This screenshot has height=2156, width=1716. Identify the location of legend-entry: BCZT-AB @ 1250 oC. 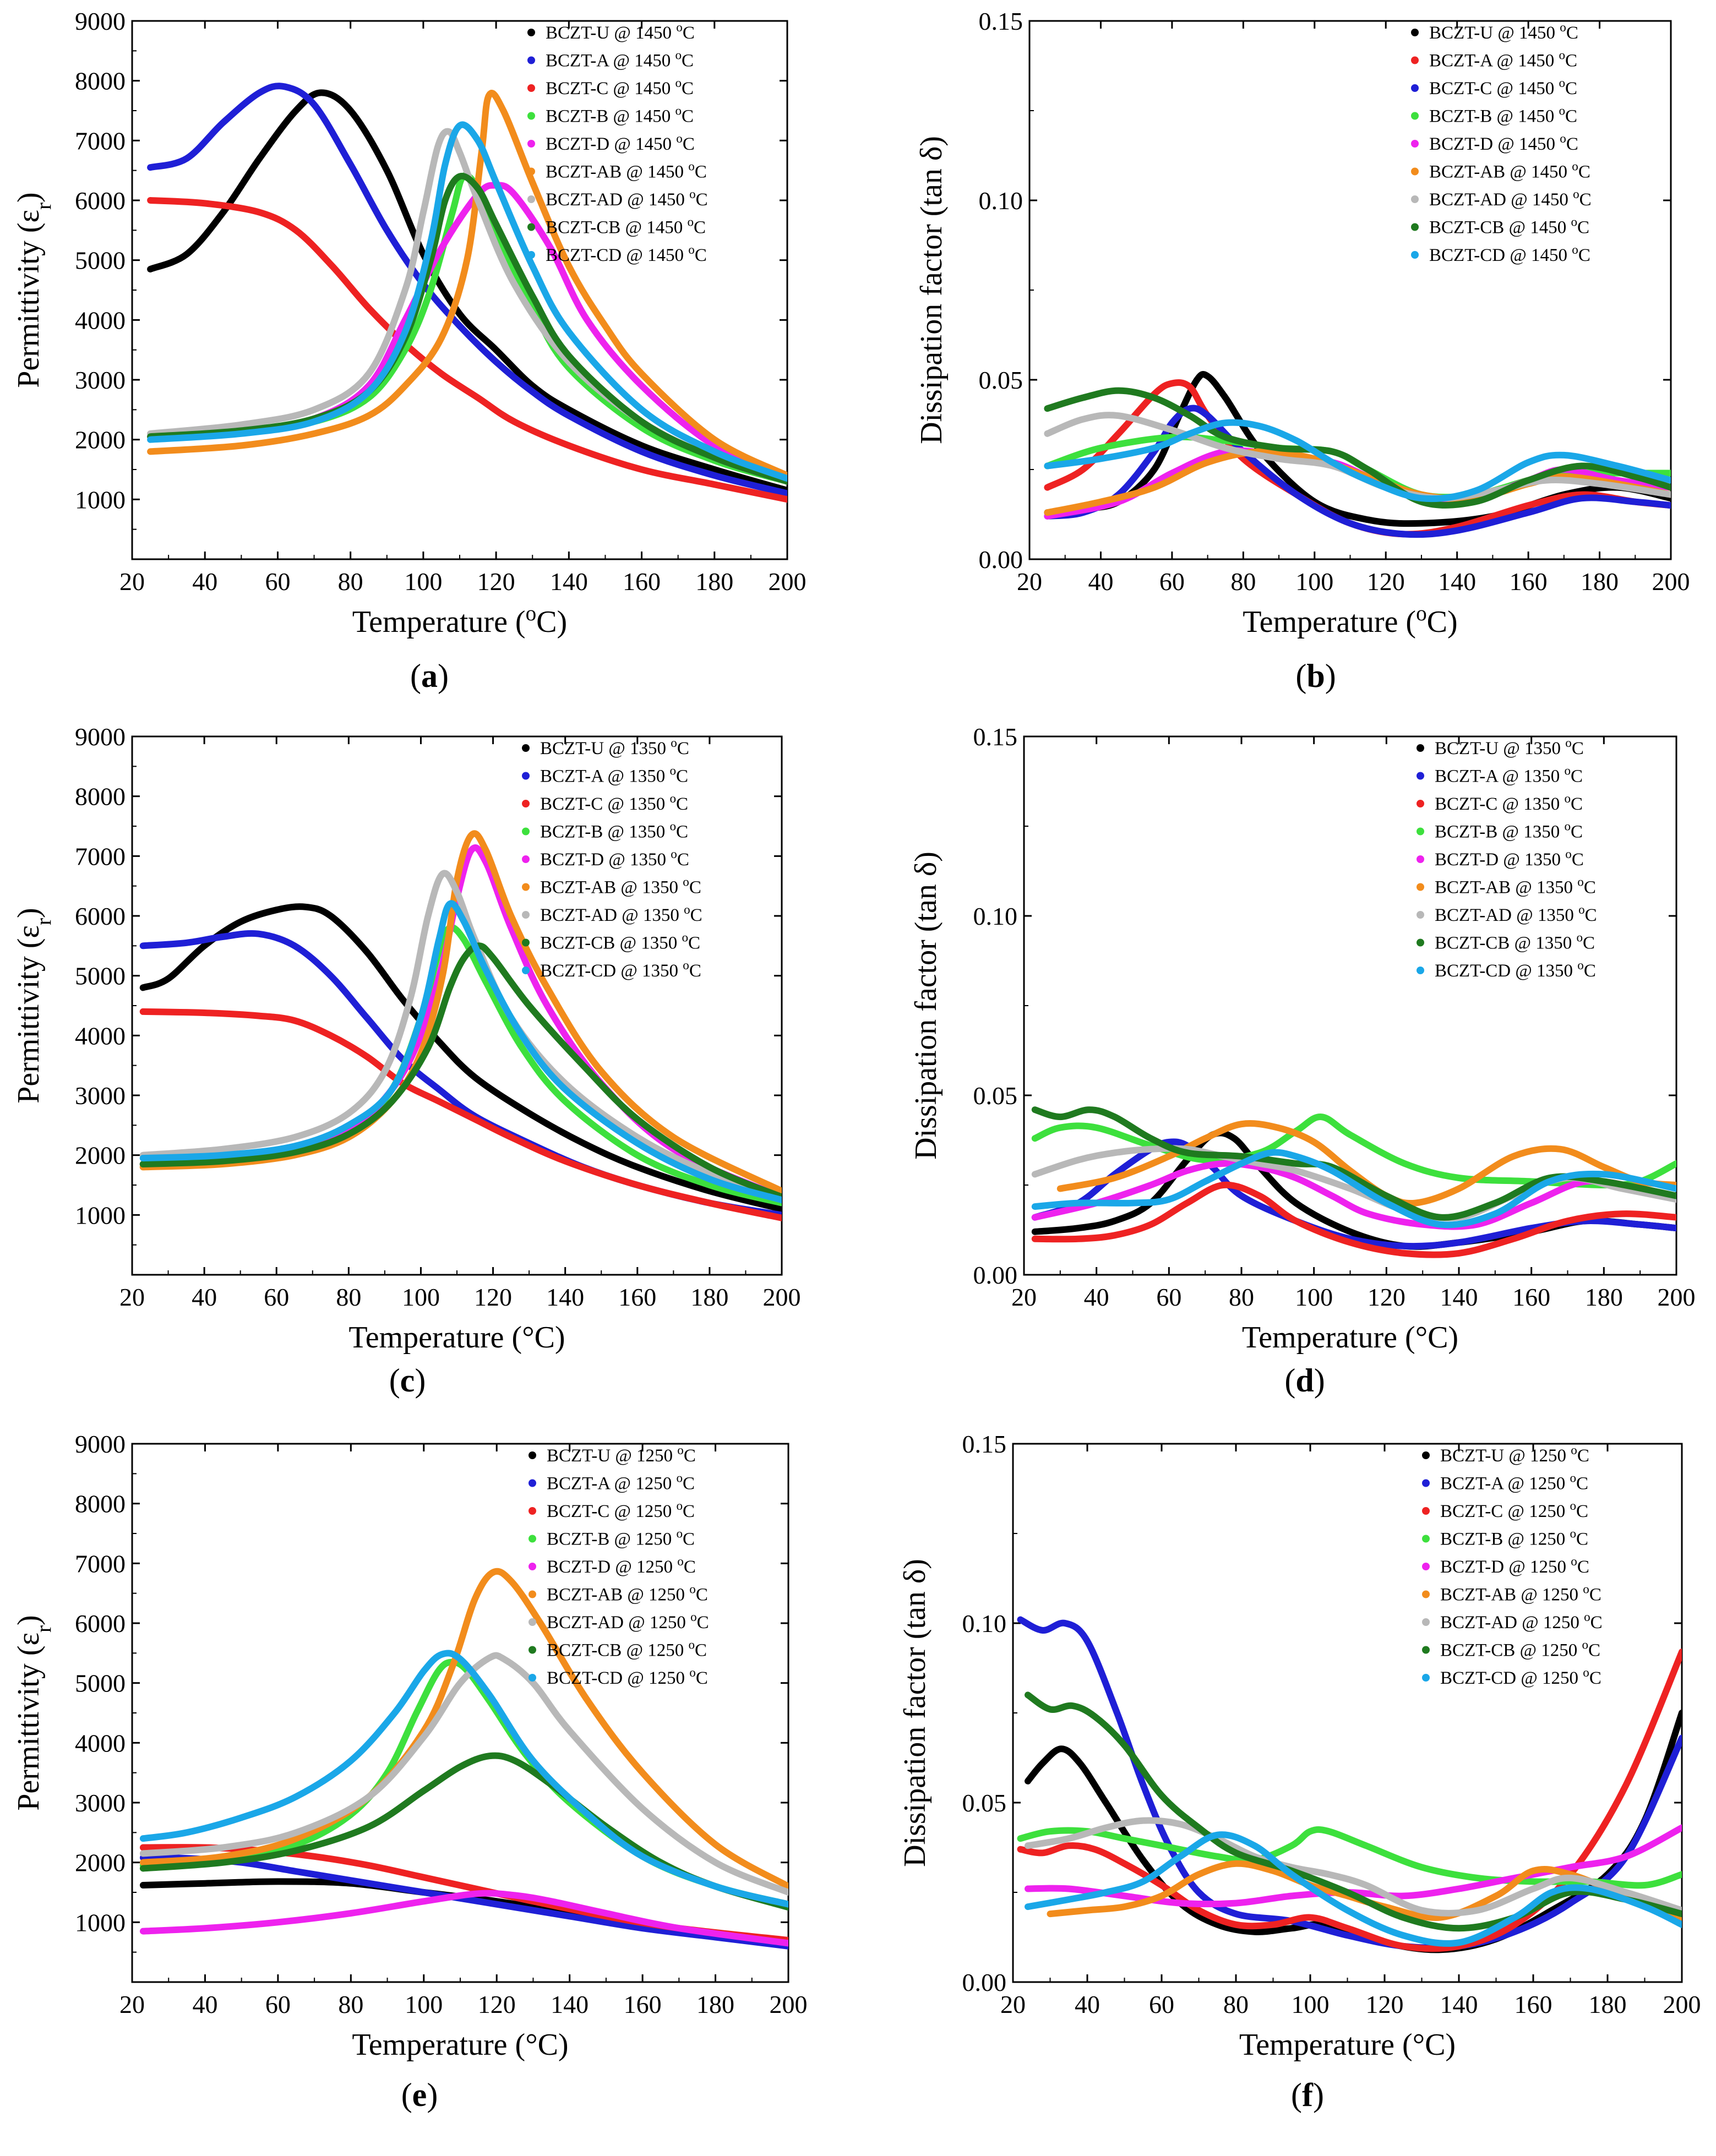
(1520, 1593).